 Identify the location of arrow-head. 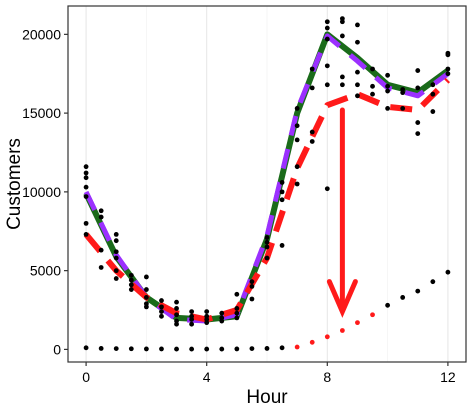
(342, 298).